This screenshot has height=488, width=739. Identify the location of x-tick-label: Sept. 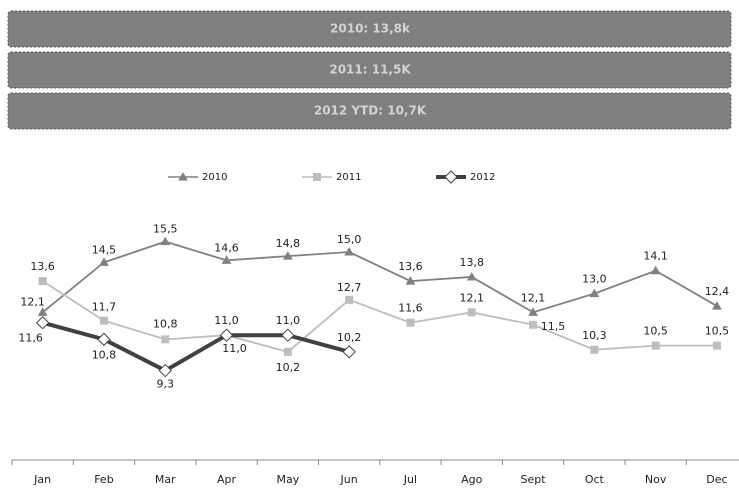
(534, 479).